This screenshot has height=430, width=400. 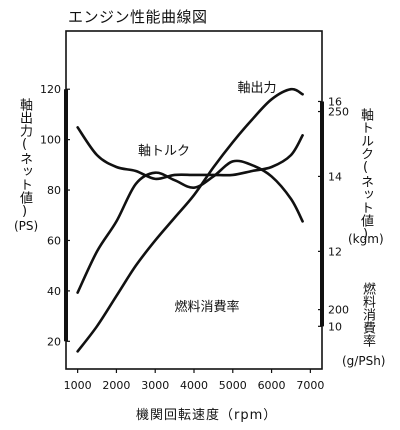 I want to click on left-tick-label: 20, so click(x=54, y=341).